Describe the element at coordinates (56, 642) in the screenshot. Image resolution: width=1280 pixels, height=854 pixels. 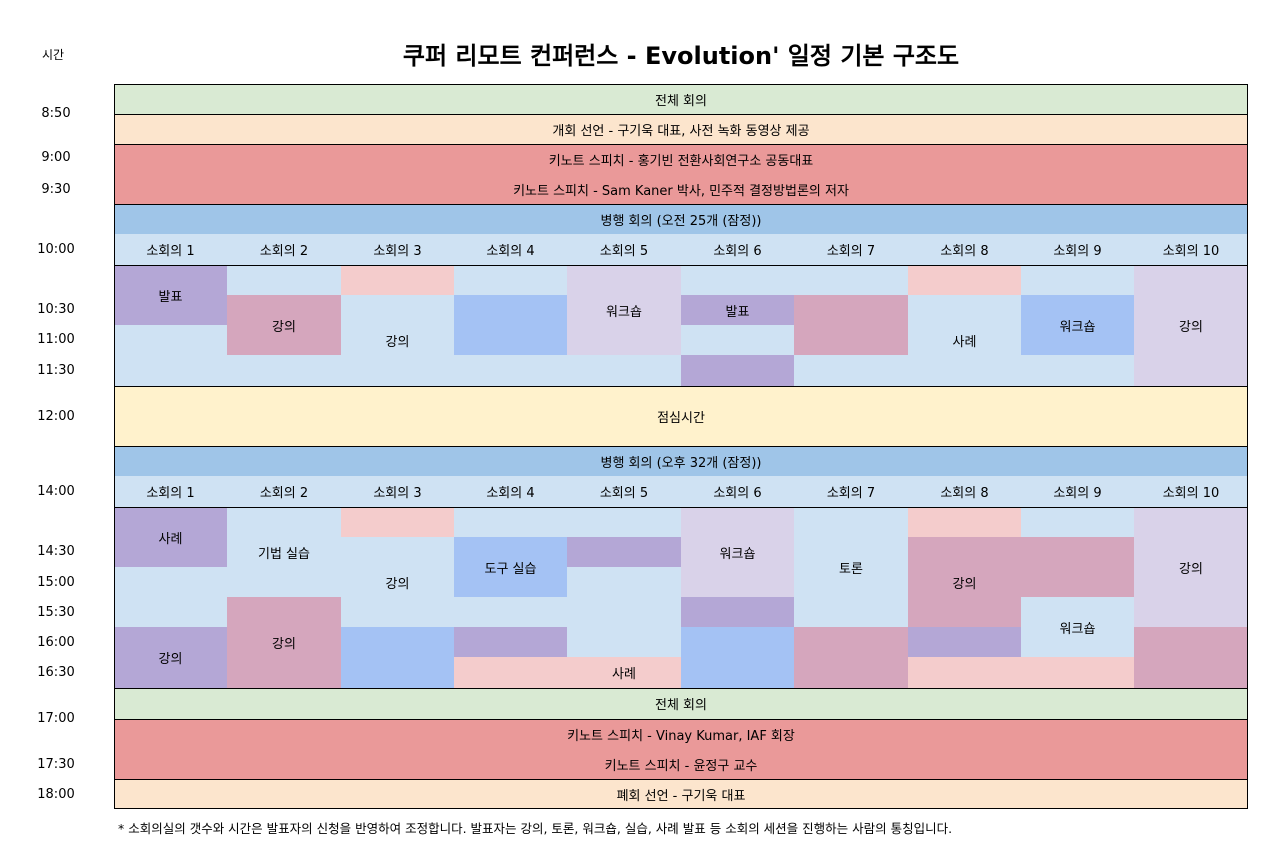
I see `time-label: 16:00` at that location.